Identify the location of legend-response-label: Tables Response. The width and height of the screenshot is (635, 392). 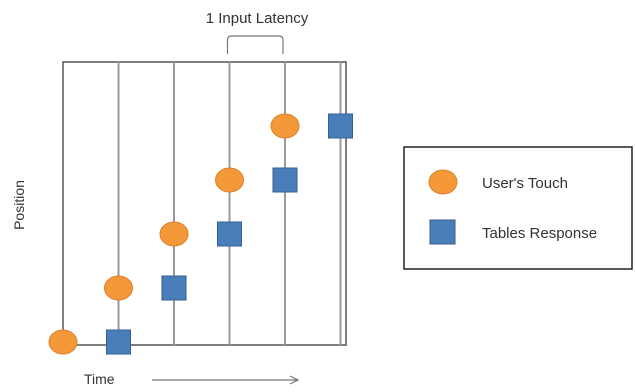
(539, 233).